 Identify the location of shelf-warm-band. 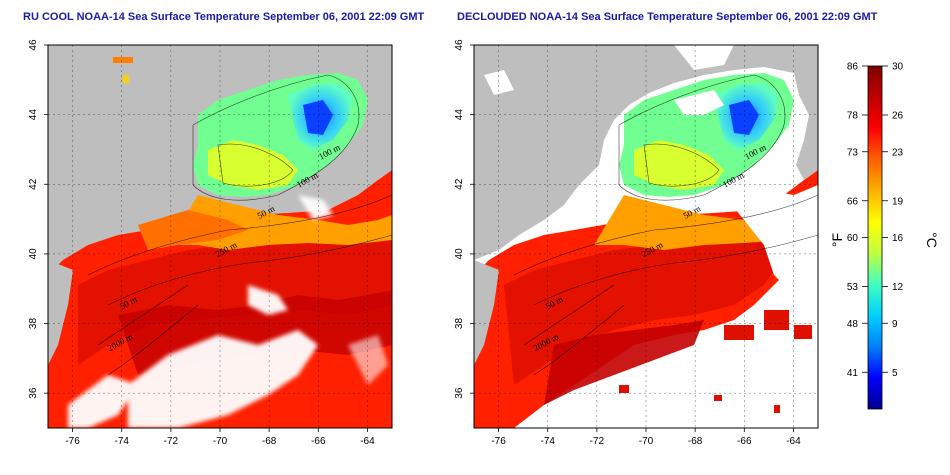
(694, 222).